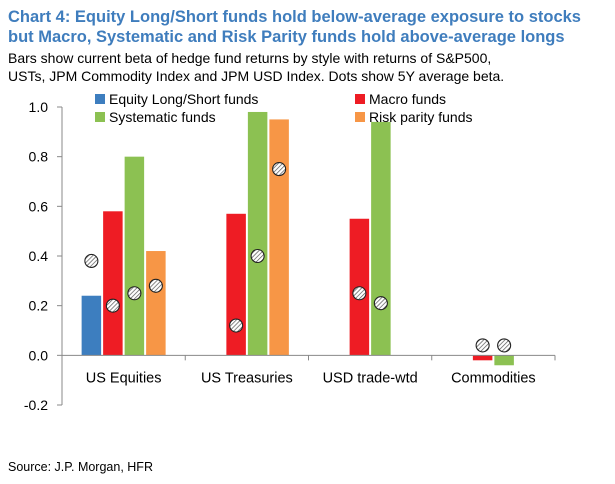 Image resolution: width=615 pixels, height=484 pixels. What do you see at coordinates (279, 237) in the screenshot?
I see `bar-risk-parity-funds-us-treasuries` at bounding box center [279, 237].